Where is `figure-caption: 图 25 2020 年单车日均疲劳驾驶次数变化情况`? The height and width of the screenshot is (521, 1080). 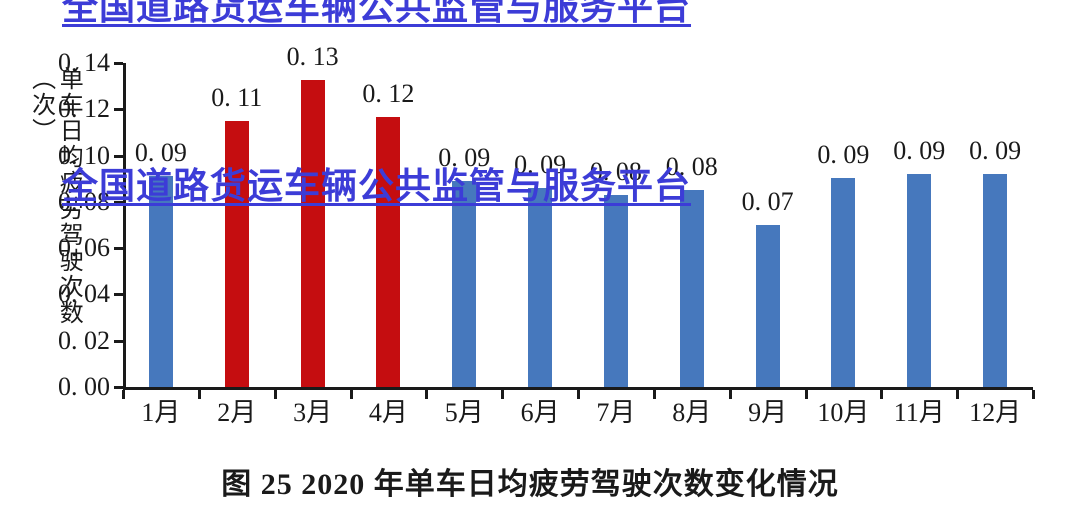
figure-caption: 图 25 2020 年单车日均疲劳驾驶次数变化情况 is located at coordinates (530, 484).